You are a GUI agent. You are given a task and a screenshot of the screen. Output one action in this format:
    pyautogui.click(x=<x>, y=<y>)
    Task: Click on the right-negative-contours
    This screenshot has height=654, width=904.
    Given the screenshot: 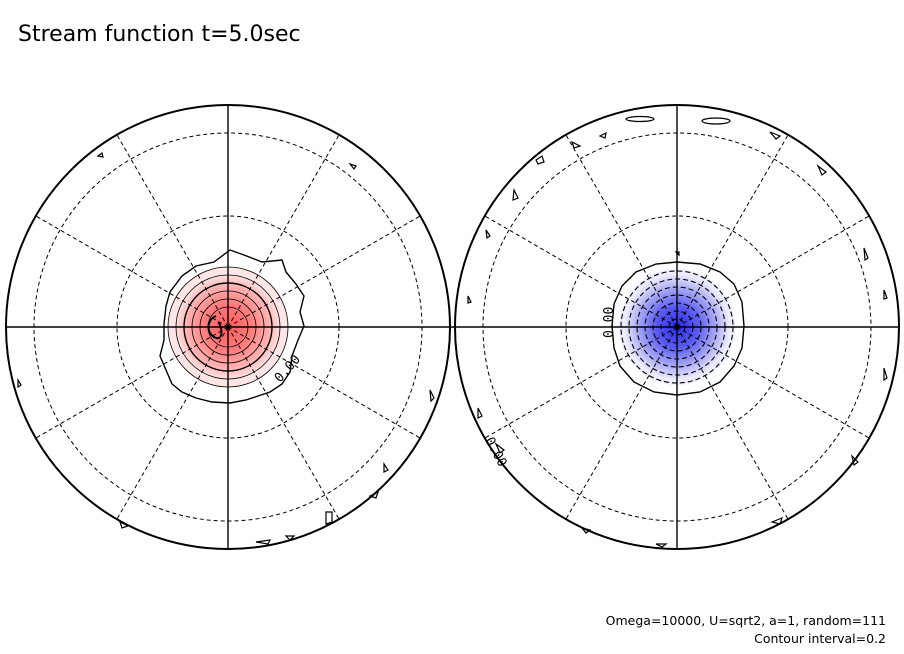 What is the action you would take?
    pyautogui.click(x=677, y=327)
    